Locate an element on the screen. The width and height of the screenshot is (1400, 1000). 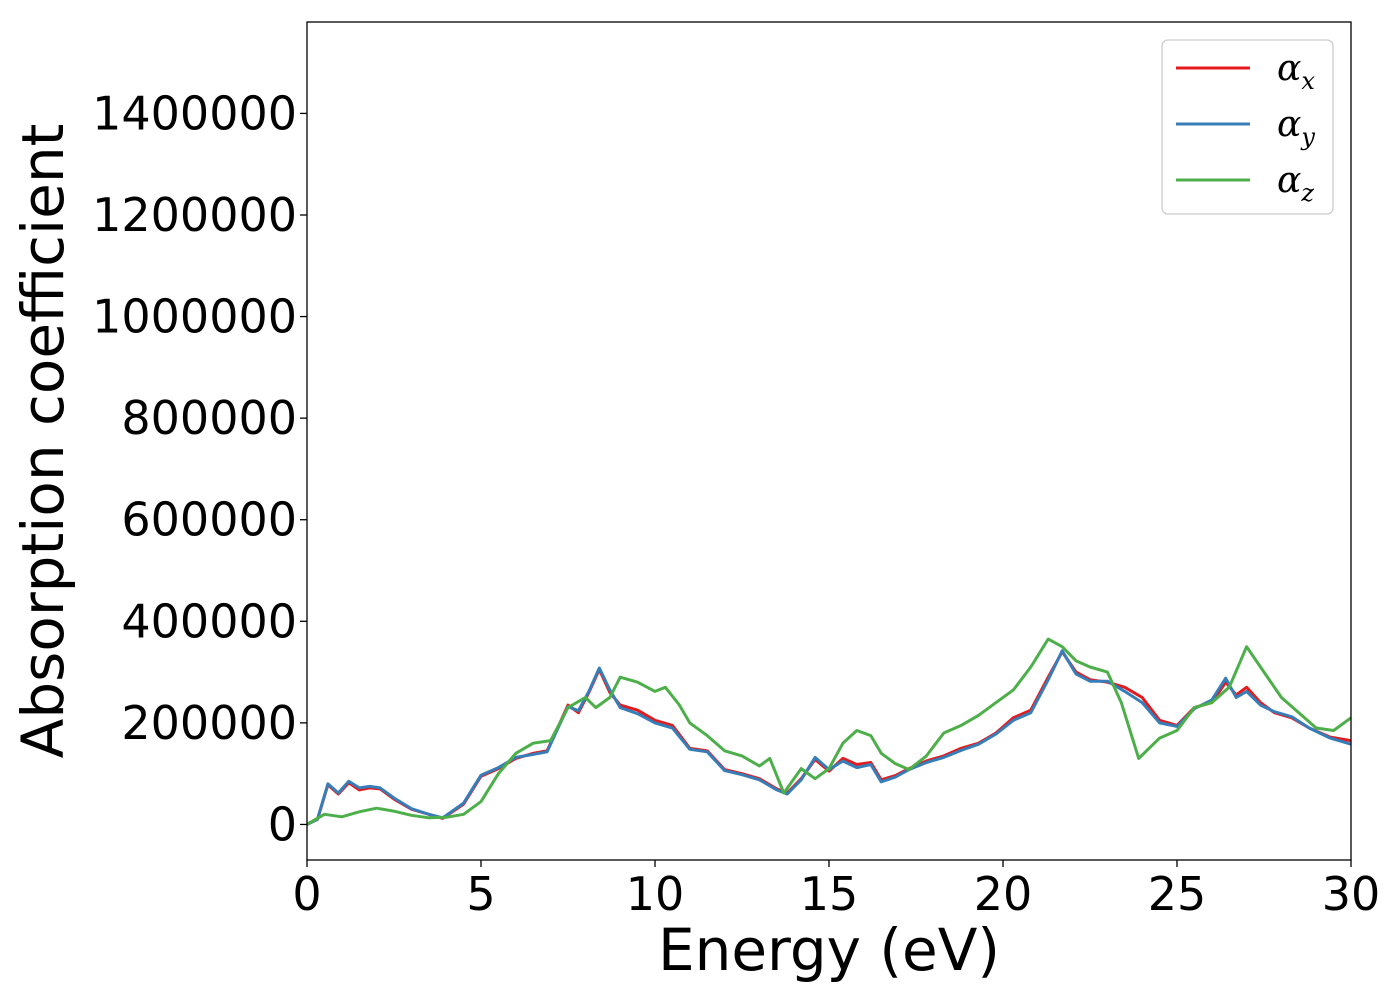
series-line-alpha-y is located at coordinates (829, 737).